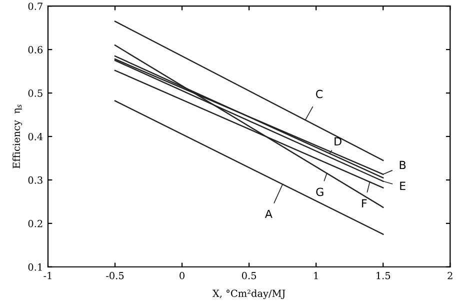  I want to click on x-tick-label: 1, so click(316, 276).